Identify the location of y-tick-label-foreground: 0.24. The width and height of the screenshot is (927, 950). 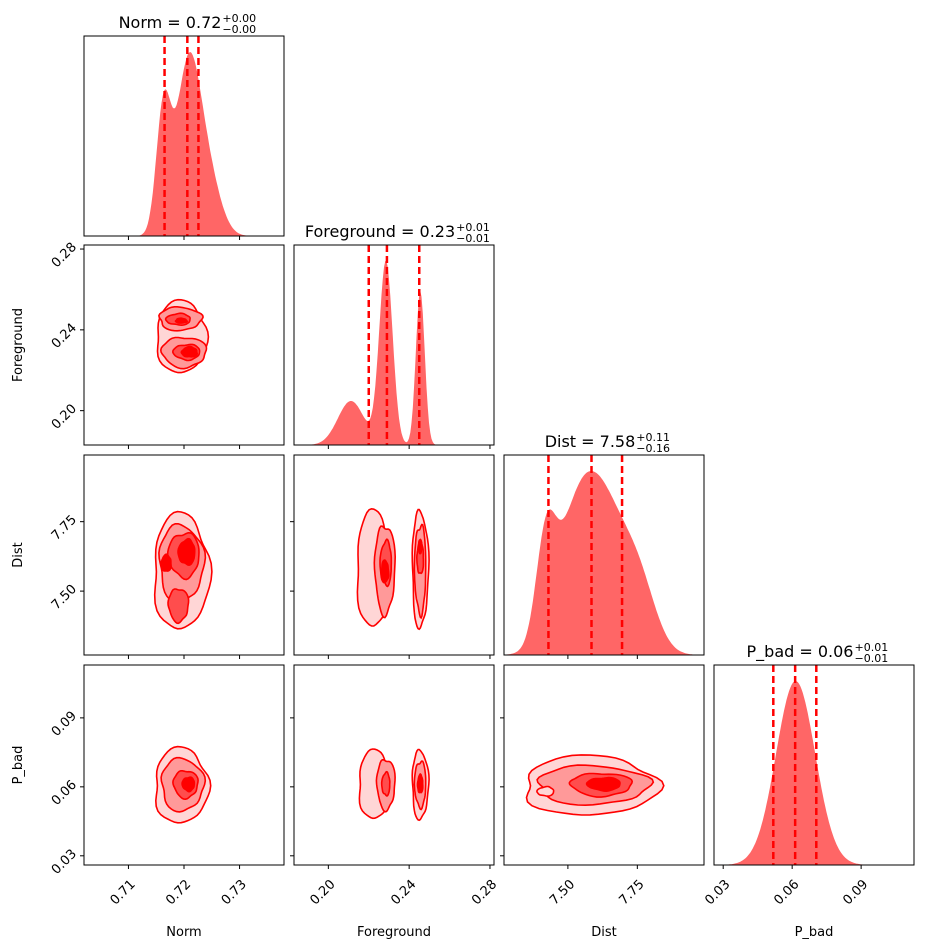
(64, 336).